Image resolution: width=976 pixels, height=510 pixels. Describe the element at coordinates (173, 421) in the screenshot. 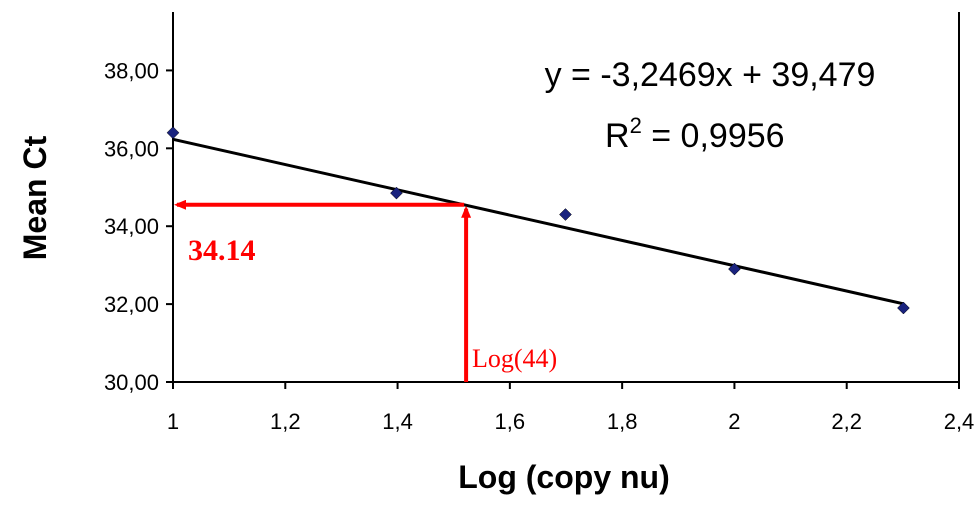

I see `x-tick-label: 1` at that location.